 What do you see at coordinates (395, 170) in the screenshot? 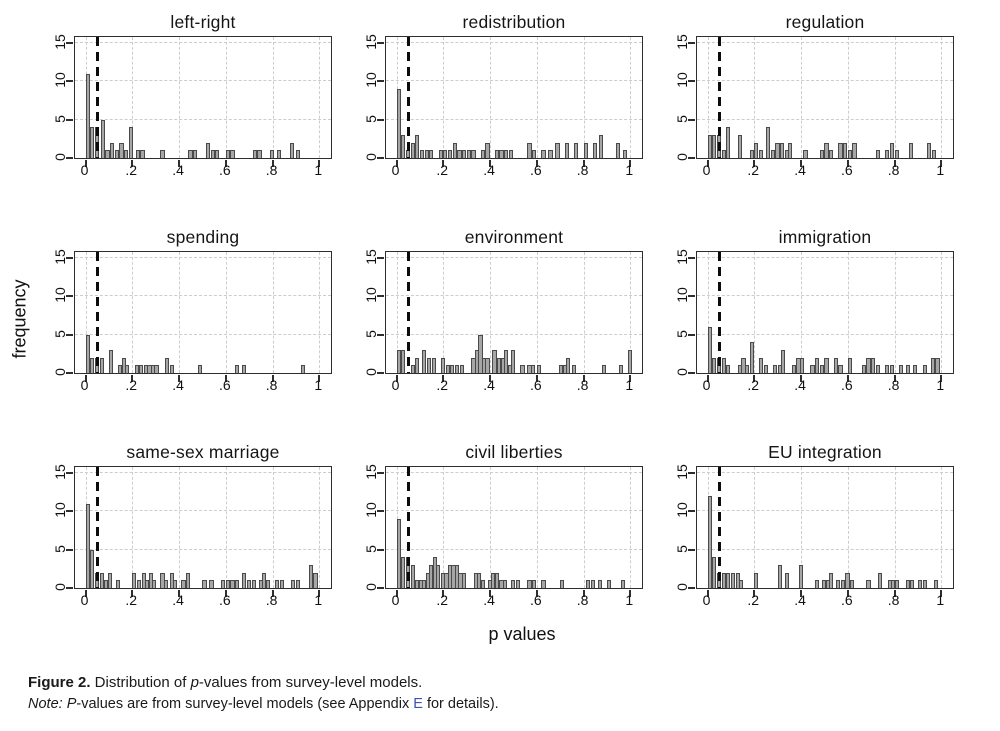
I see `x-tick-label: 0` at bounding box center [395, 170].